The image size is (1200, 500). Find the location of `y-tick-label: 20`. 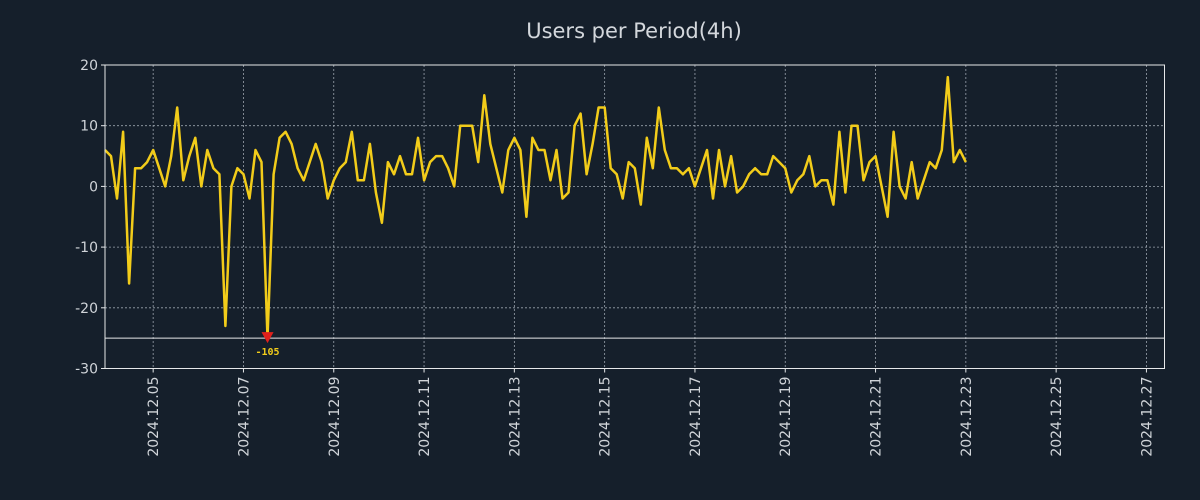

y-tick-label: 20 is located at coordinates (89, 66).